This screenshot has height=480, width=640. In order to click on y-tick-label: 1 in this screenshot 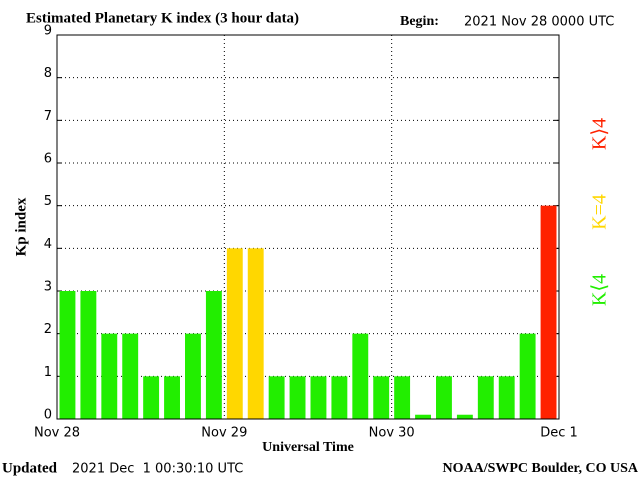, I will do `click(48, 372)`.